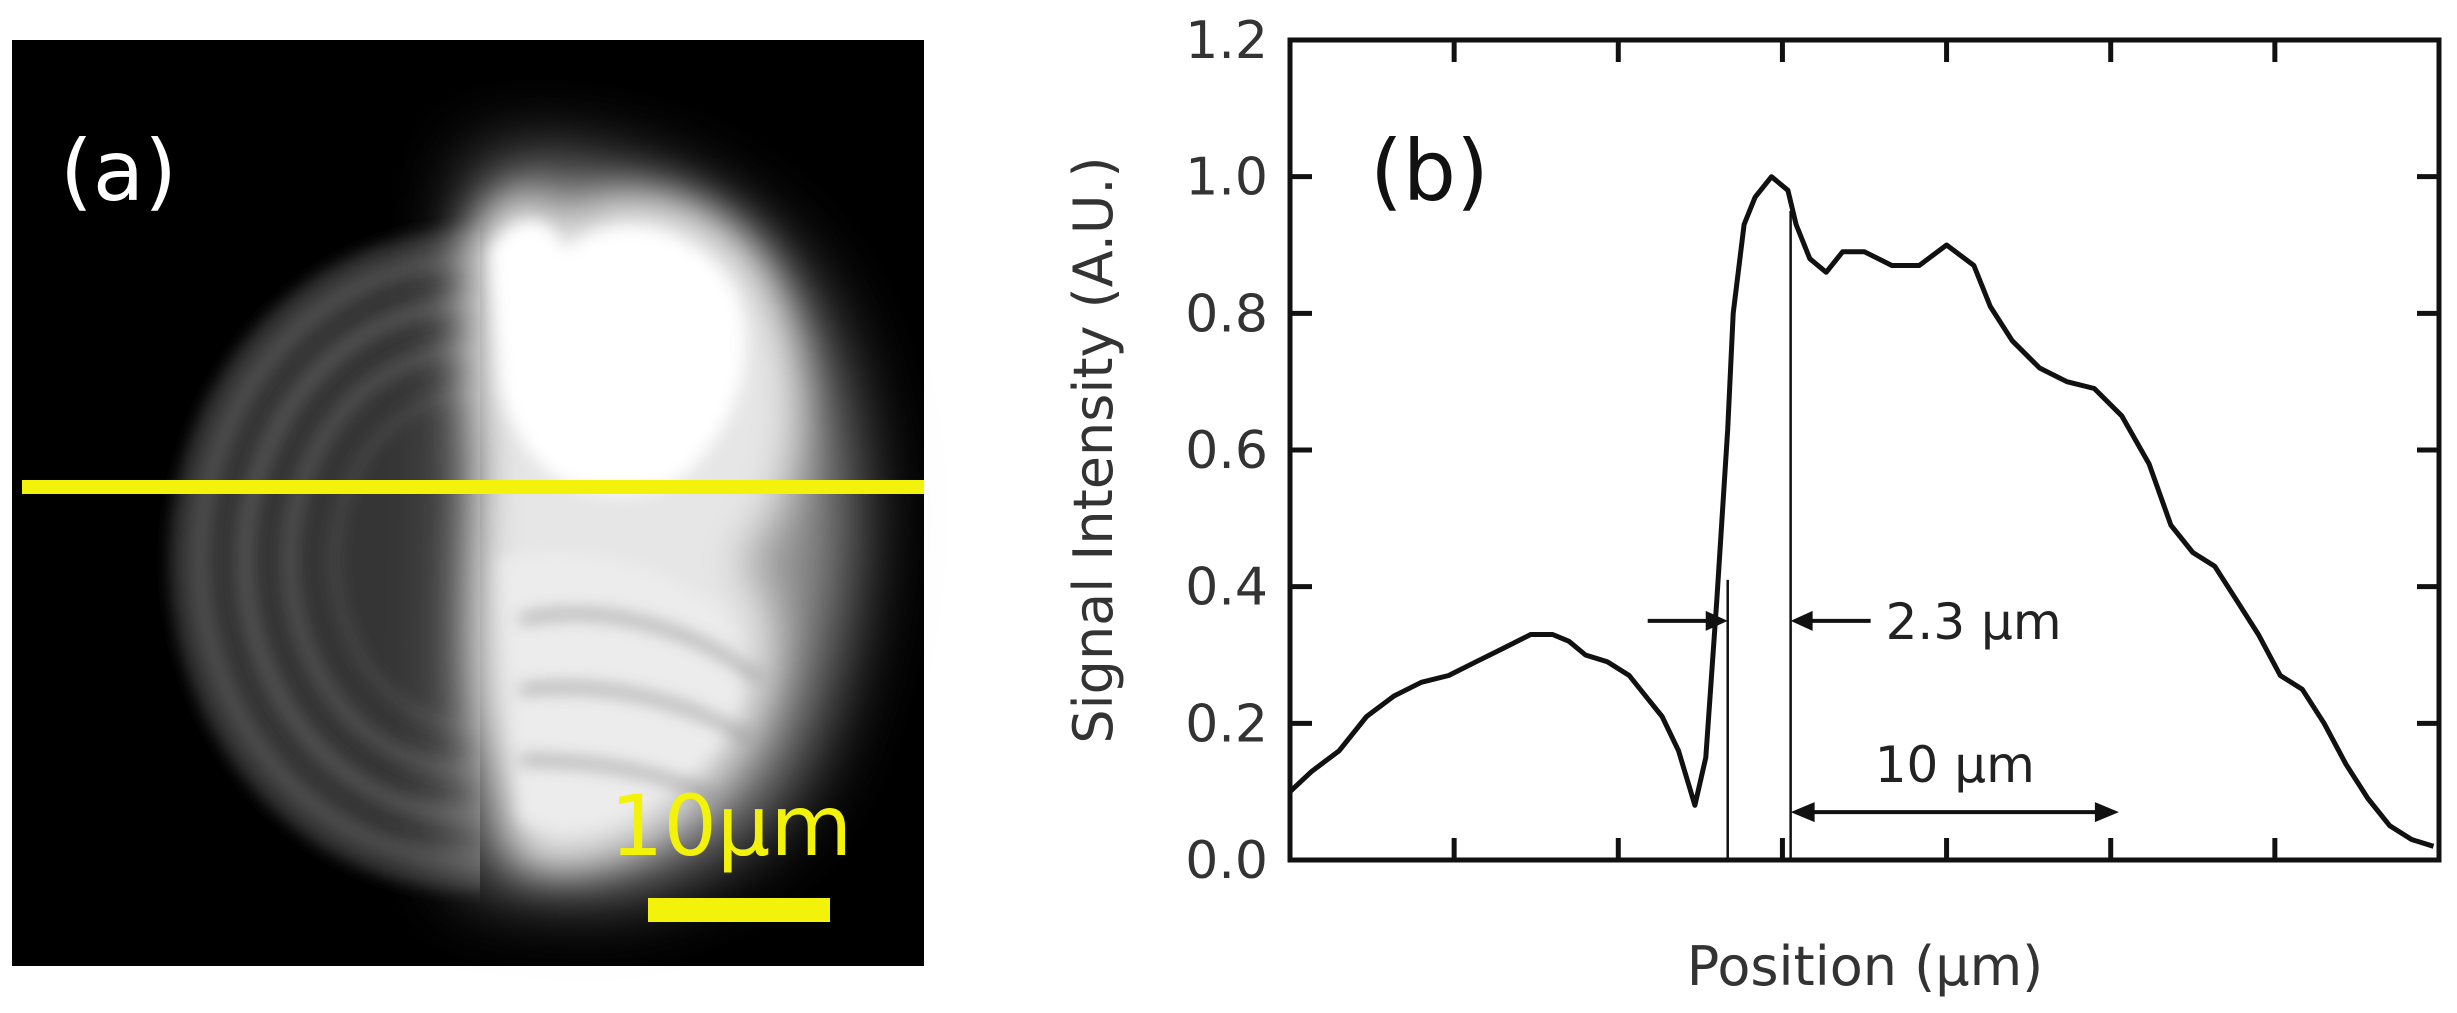  What do you see at coordinates (1226, 724) in the screenshot?
I see `y-tick-label: 0.2` at bounding box center [1226, 724].